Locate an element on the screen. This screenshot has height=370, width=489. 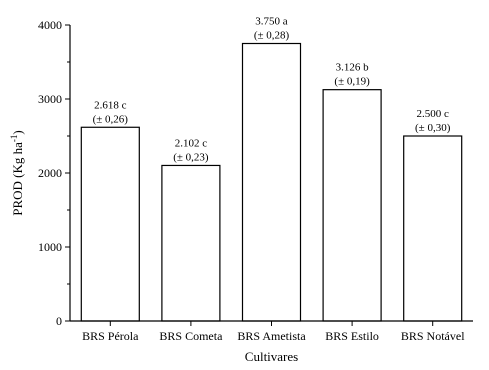
y-axis-title: PROD (Kg ha-1) is located at coordinates (17, 173).